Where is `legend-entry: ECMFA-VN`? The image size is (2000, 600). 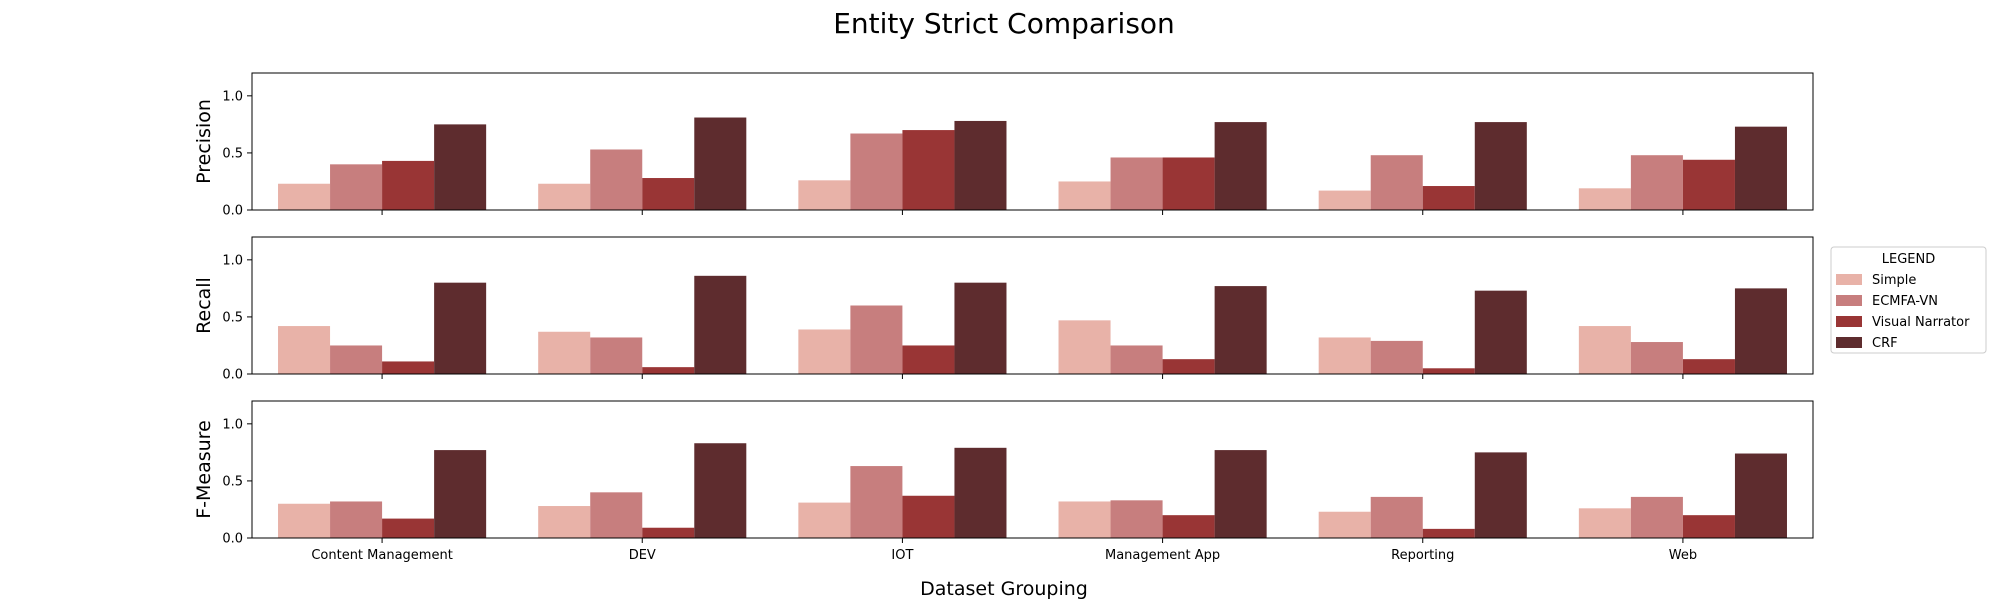 legend-entry: ECMFA-VN is located at coordinates (1905, 301).